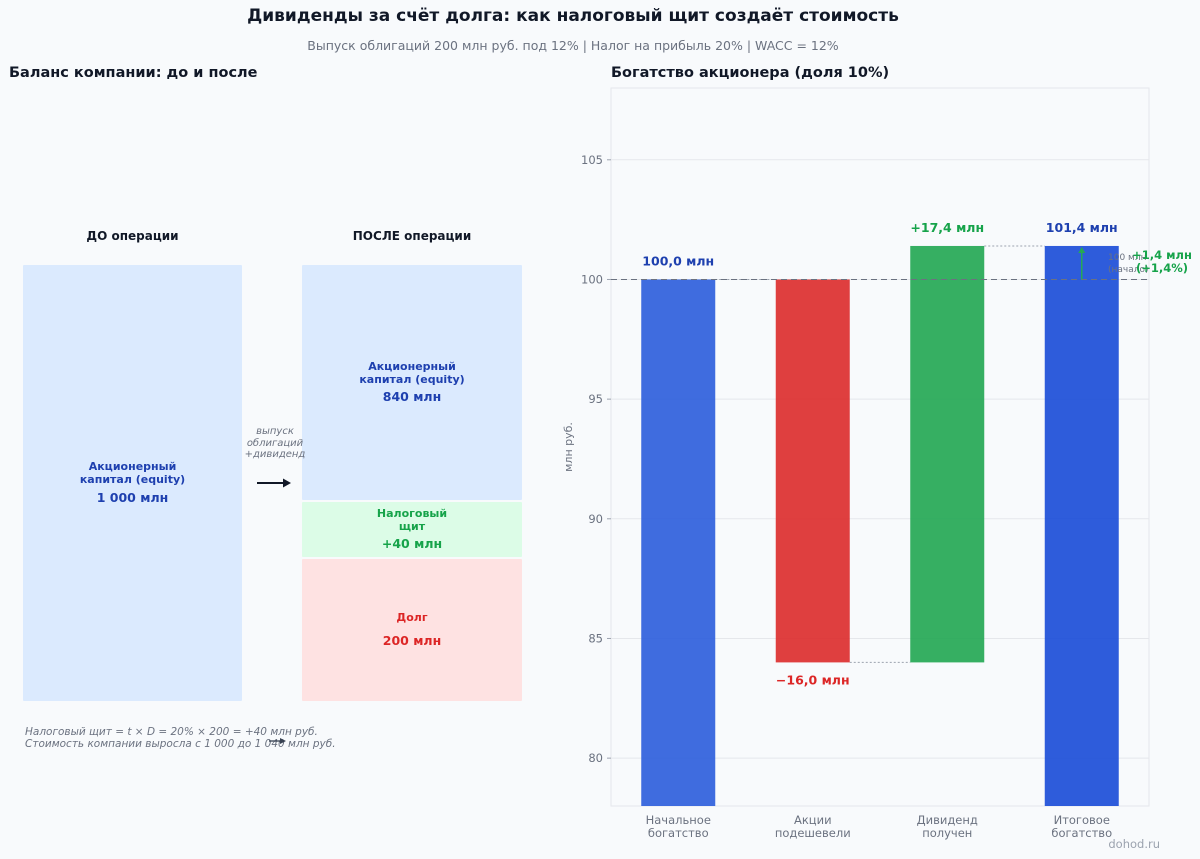 The width and height of the screenshot is (1200, 859). What do you see at coordinates (412, 519) in the screenshot?
I see `tax-shield-label: Налоговый щит` at bounding box center [412, 519].